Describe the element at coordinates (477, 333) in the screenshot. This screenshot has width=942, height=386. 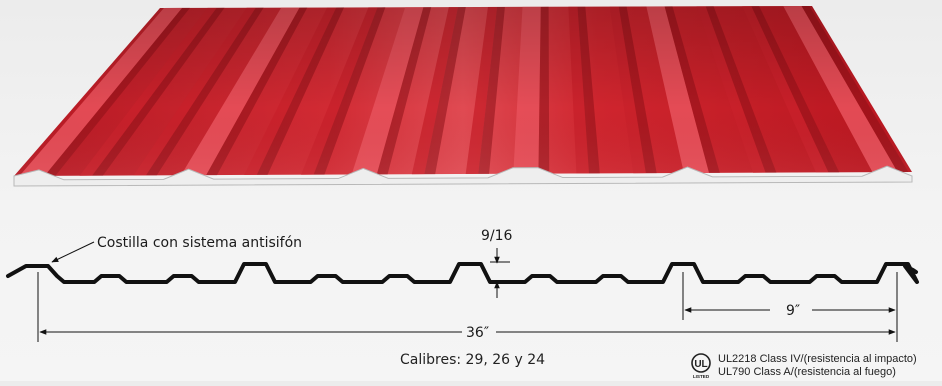
I see `overall-width-label: 36″` at that location.